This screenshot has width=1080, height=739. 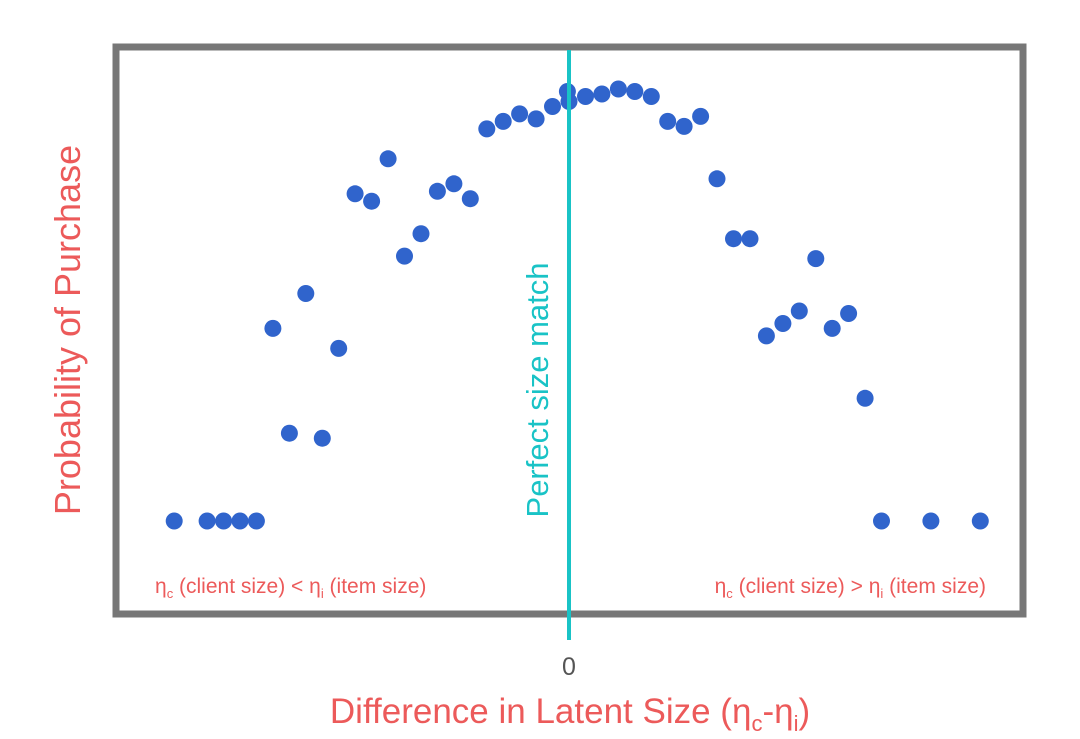 What do you see at coordinates (290, 588) in the screenshot?
I see `annotation-left: ηc (client size) < ηi (item size)` at bounding box center [290, 588].